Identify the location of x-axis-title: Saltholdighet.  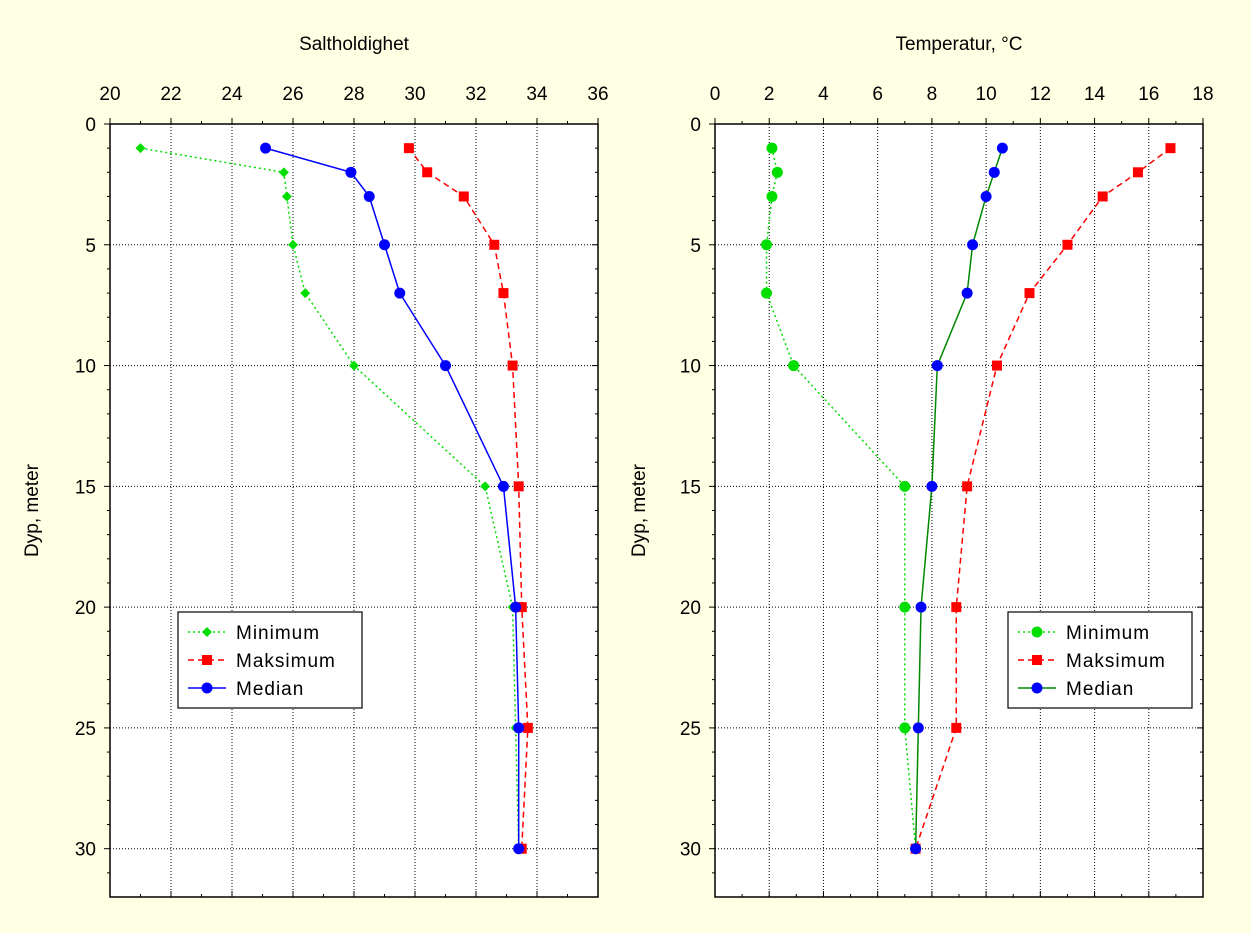
(354, 44).